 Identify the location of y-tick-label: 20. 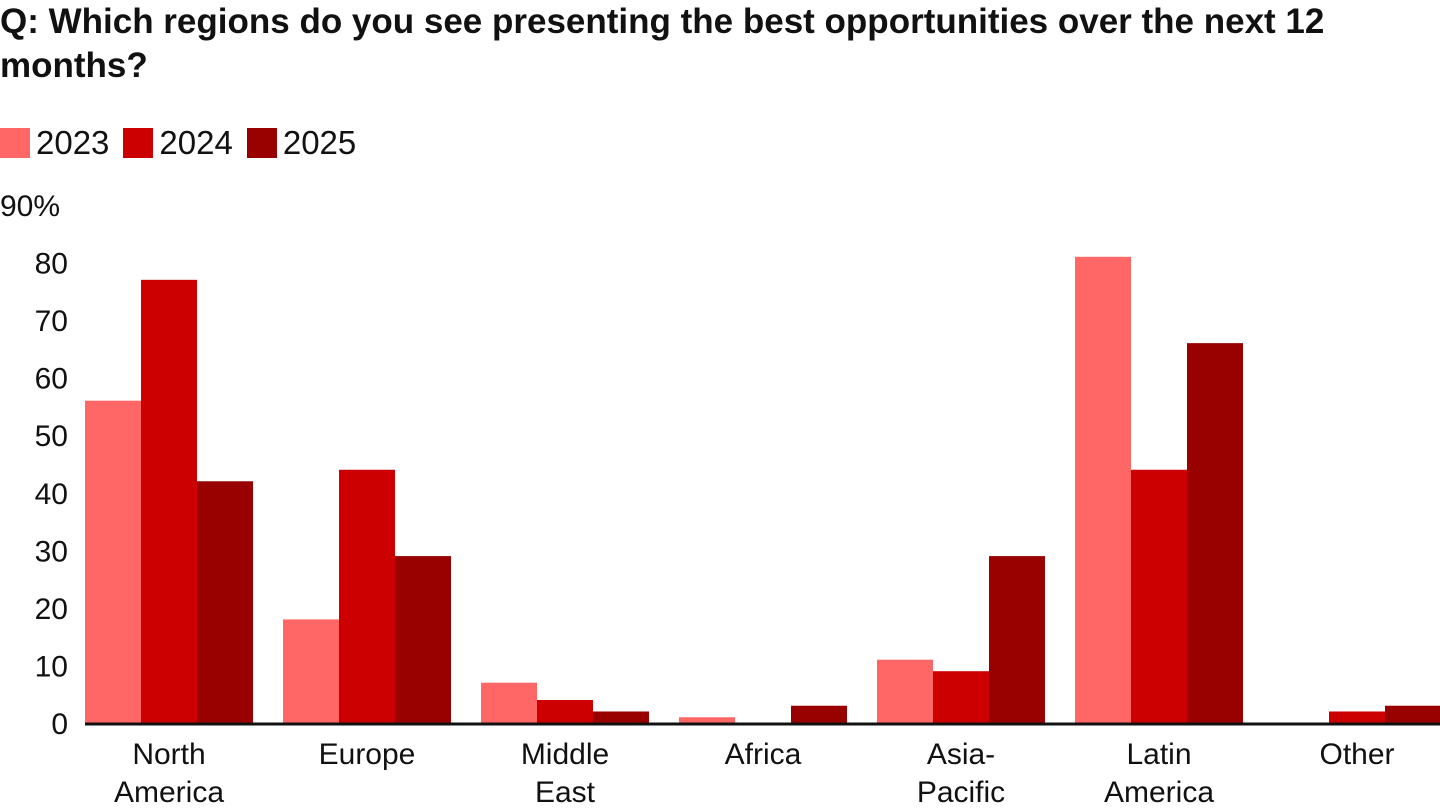
(51, 609).